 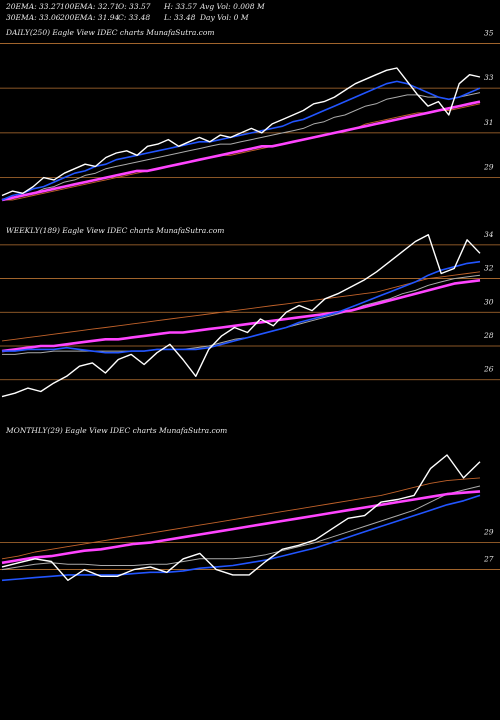 I want to click on y-tick-label-0-2: 33, so click(x=489, y=77).